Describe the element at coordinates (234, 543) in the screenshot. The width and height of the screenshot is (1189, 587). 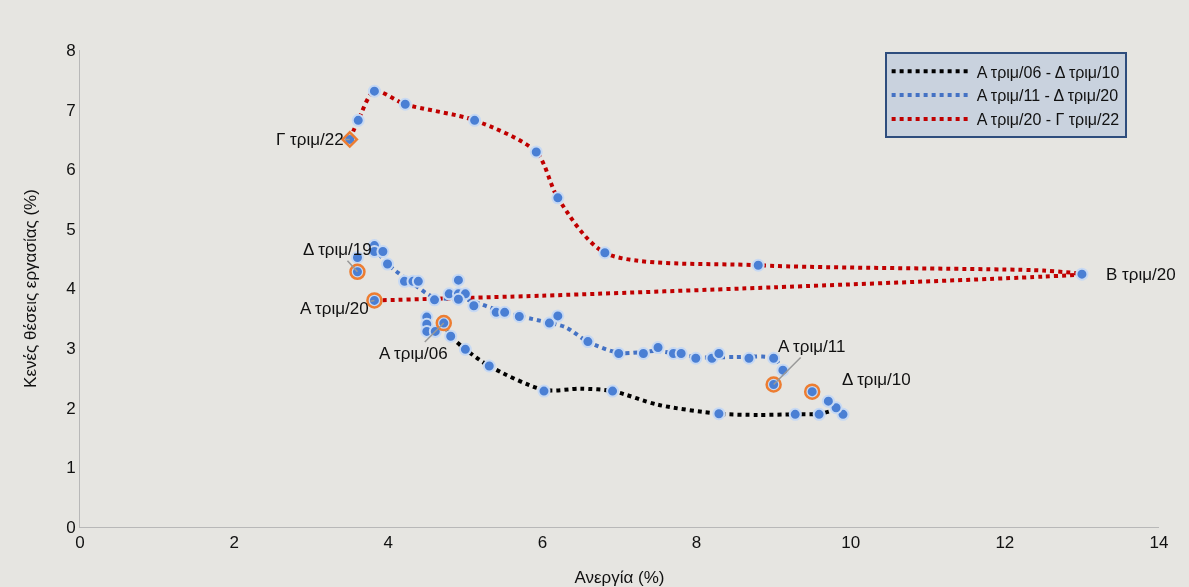
I see `x-tick-label: 2` at that location.